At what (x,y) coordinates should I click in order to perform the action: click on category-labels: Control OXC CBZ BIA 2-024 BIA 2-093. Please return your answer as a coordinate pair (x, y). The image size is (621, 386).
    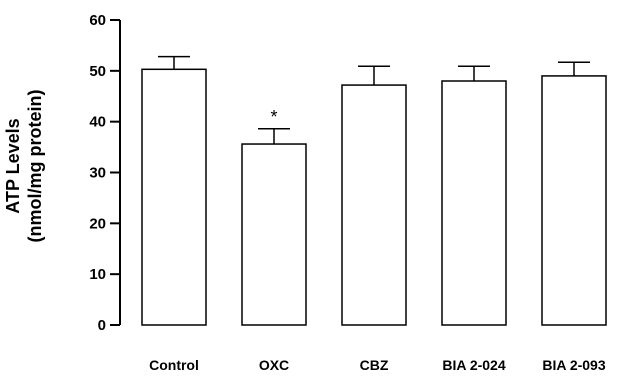
    Looking at the image, I should click on (377, 365).